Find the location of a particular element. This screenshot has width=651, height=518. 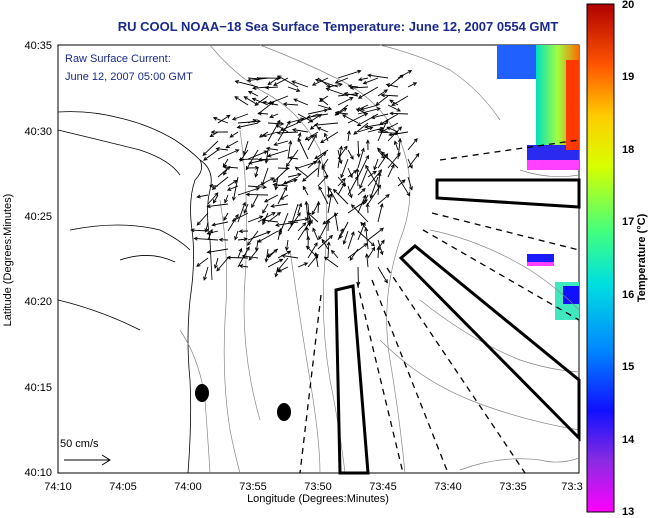

x-tick: 74:05 is located at coordinates (123, 487).